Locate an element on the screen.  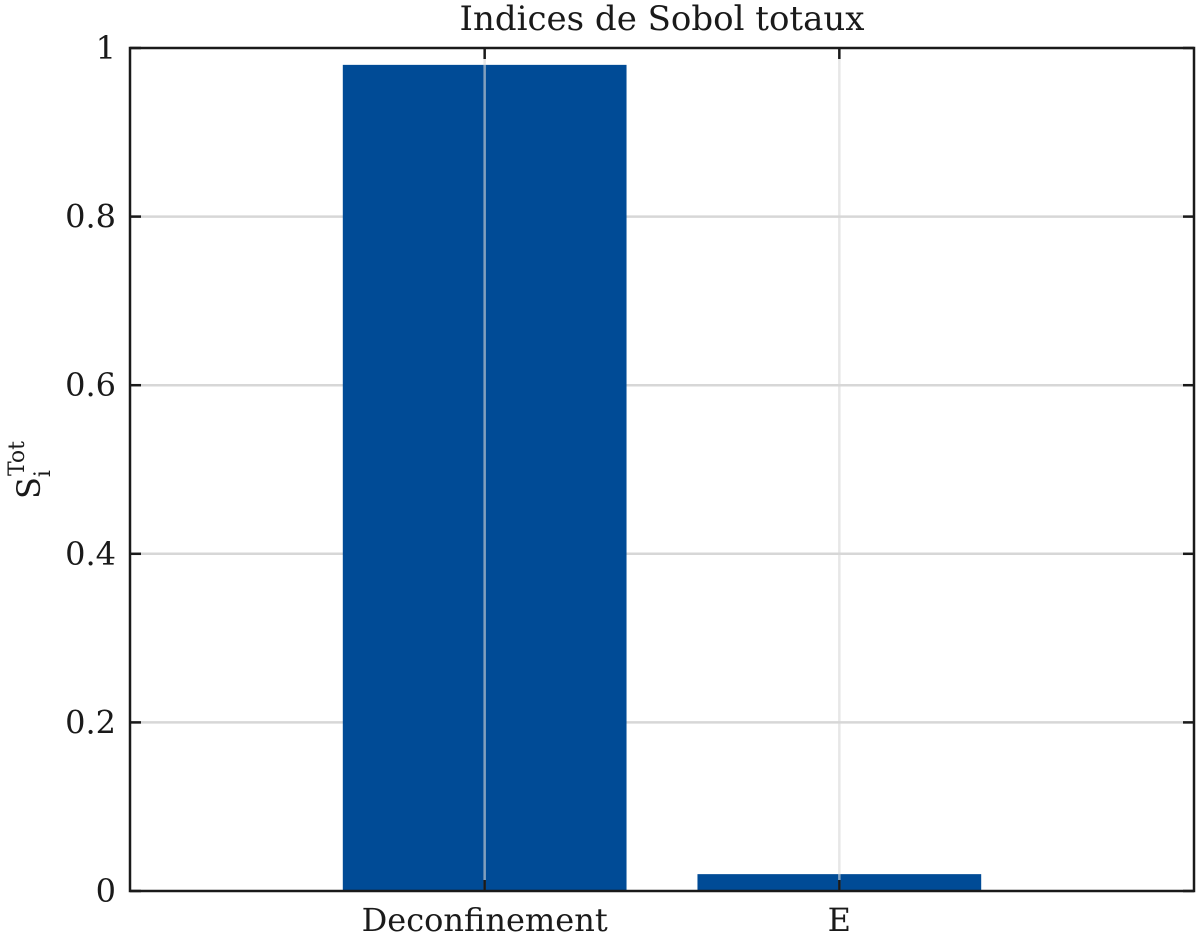
y-tick-label: 1 is located at coordinates (106, 48).